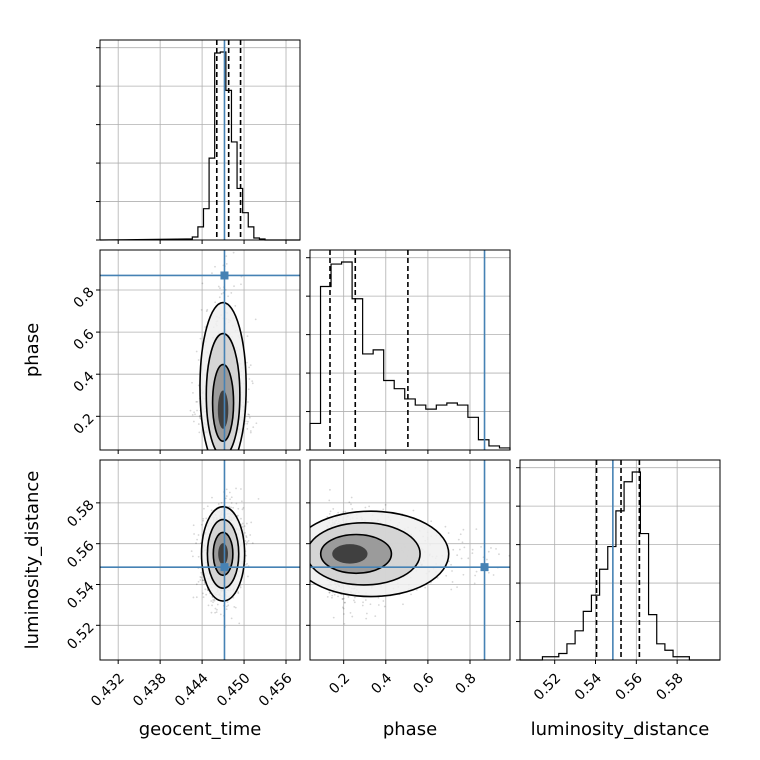 The height and width of the screenshot is (760, 760). I want to click on x-tick-label: 0.456, so click(276, 690).